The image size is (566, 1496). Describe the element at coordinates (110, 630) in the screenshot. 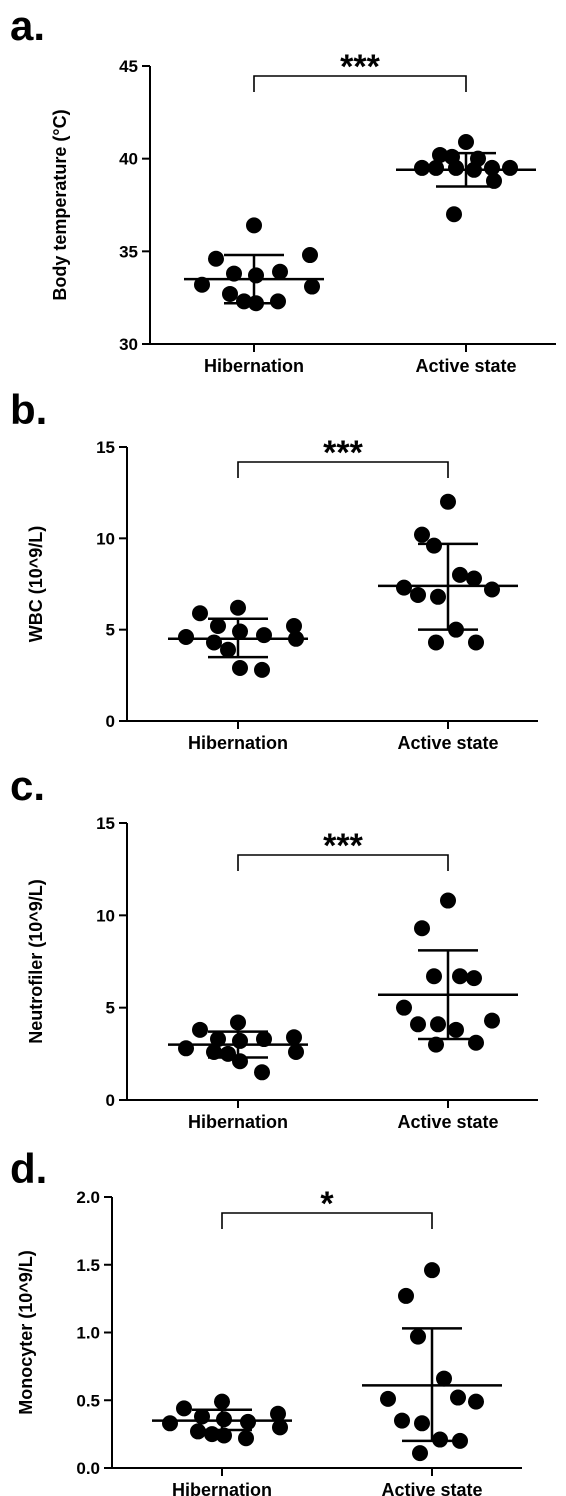

I see `y-tick-label: 5` at that location.